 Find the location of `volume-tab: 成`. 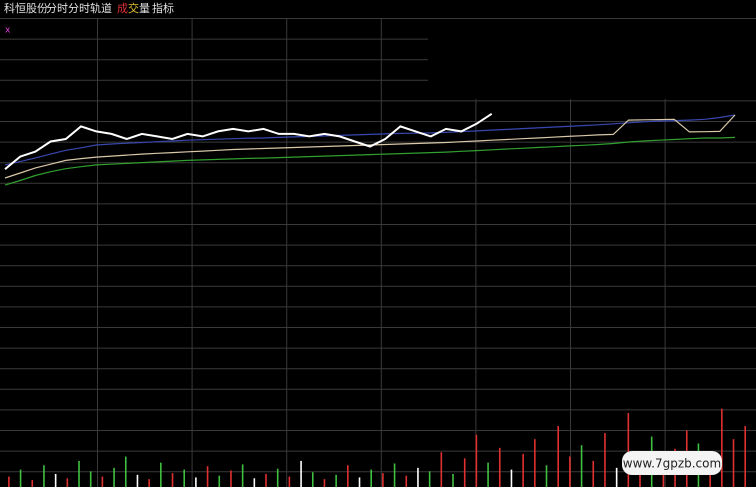

volume-tab: 成 is located at coordinates (122, 8).